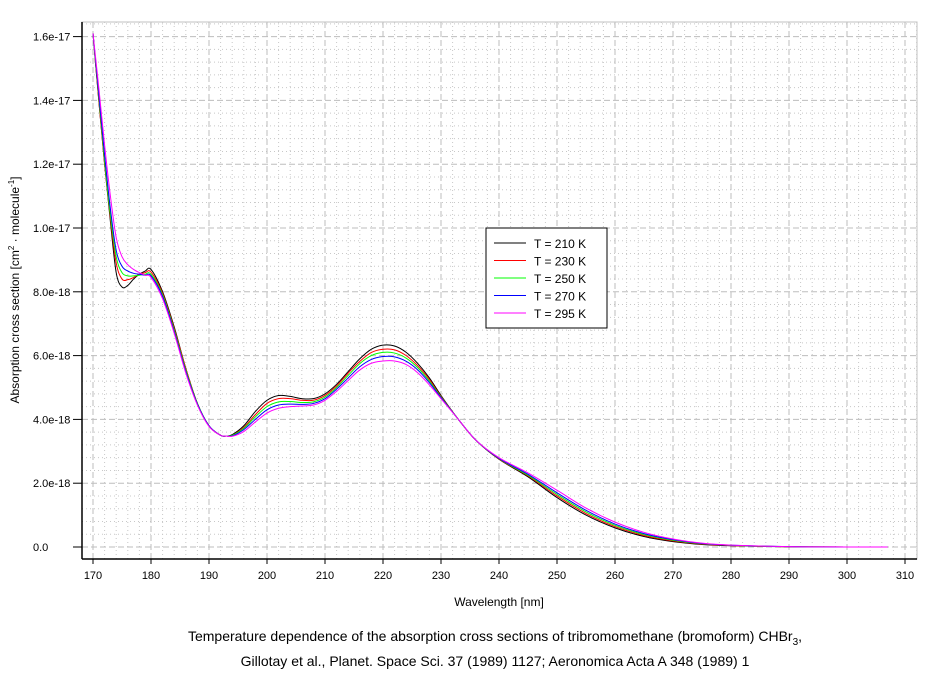 This screenshot has width=942, height=674. Describe the element at coordinates (51, 165) in the screenshot. I see `y-tick-label: 1.2e-17` at that location.